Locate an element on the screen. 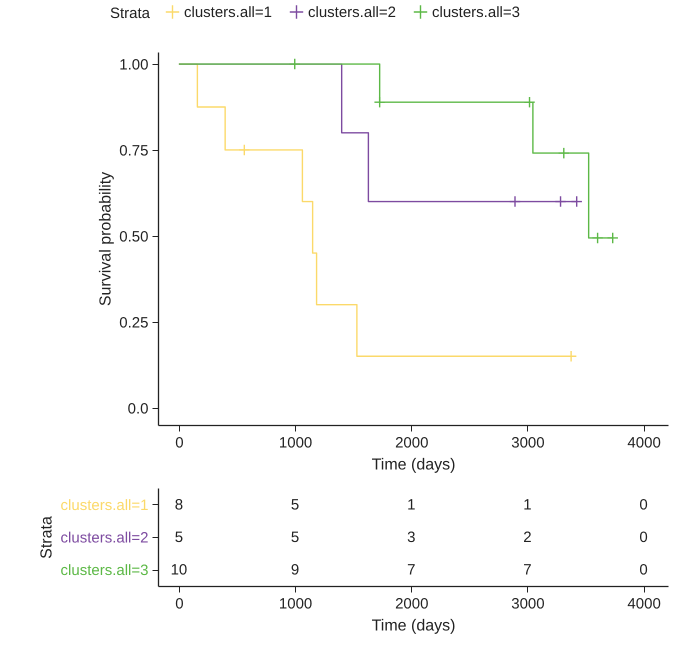  data-label: 9 is located at coordinates (295, 570).